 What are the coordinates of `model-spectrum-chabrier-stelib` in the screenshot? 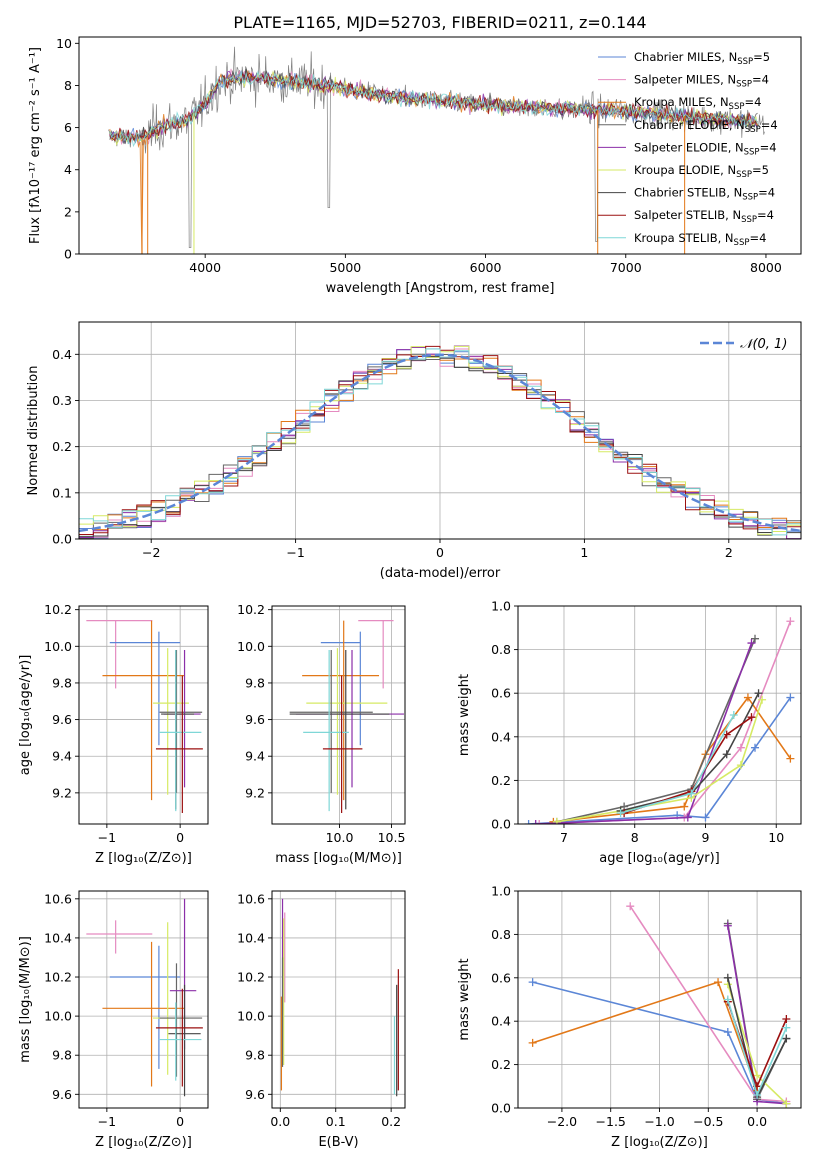 It's located at (433, 106).